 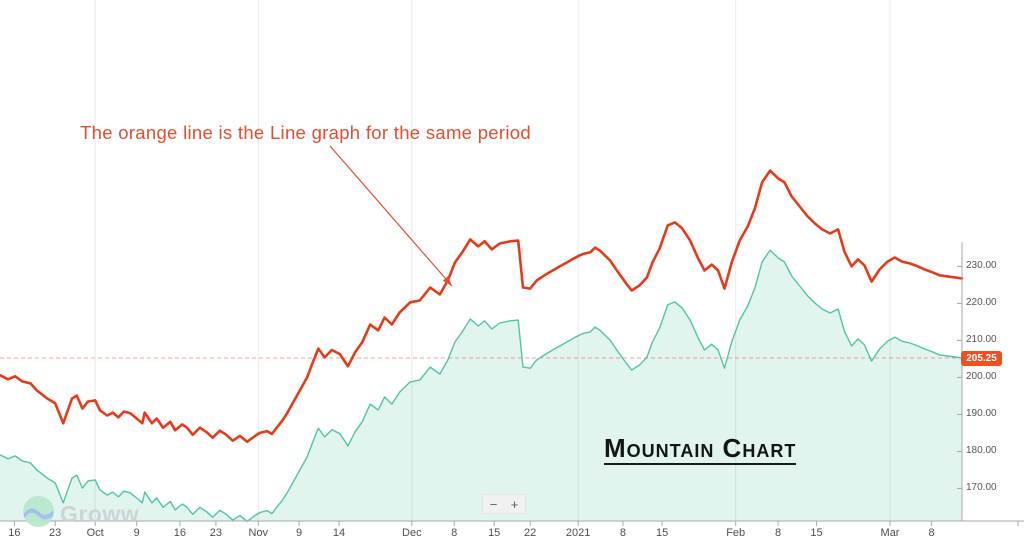 What do you see at coordinates (981, 340) in the screenshot?
I see `y-axis-label: 210.00` at bounding box center [981, 340].